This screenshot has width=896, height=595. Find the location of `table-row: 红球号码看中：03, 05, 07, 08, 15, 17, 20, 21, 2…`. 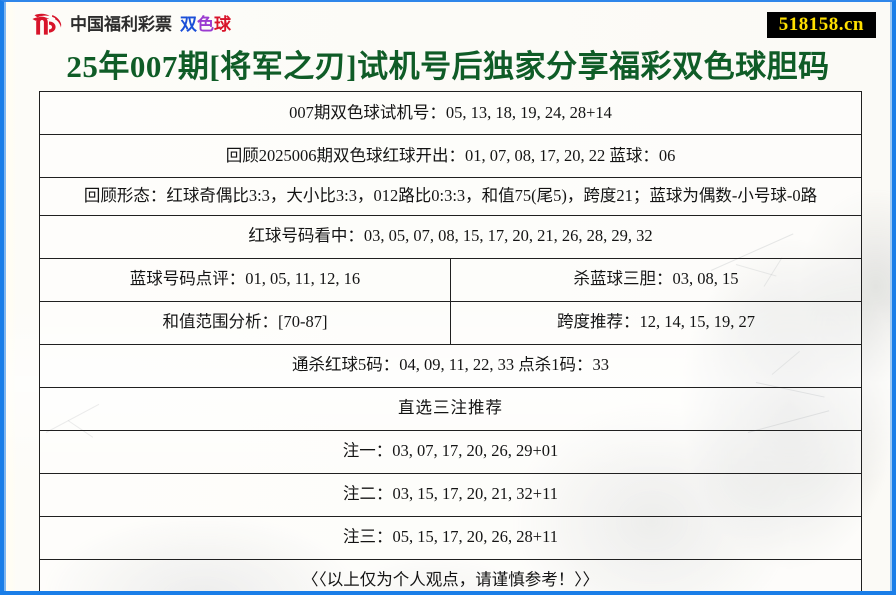

table-row: 红球号码看中：03, 05, 07, 08, 15, 17, 20, 21, 2… is located at coordinates (450, 236).